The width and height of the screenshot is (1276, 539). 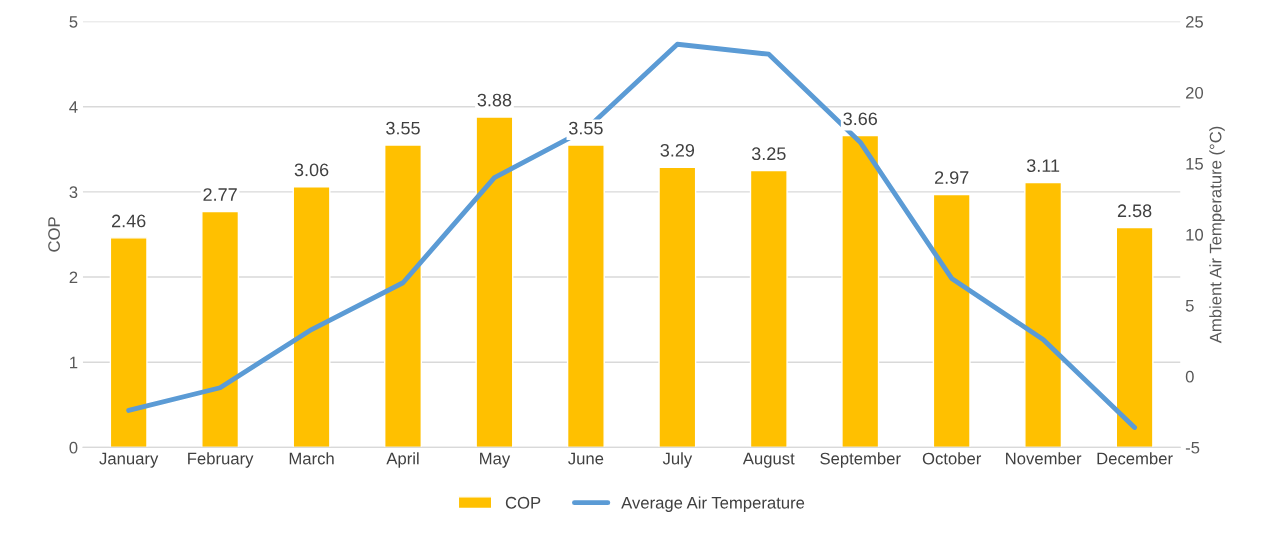 What do you see at coordinates (494, 100) in the screenshot?
I see `data-label: 3.88` at bounding box center [494, 100].